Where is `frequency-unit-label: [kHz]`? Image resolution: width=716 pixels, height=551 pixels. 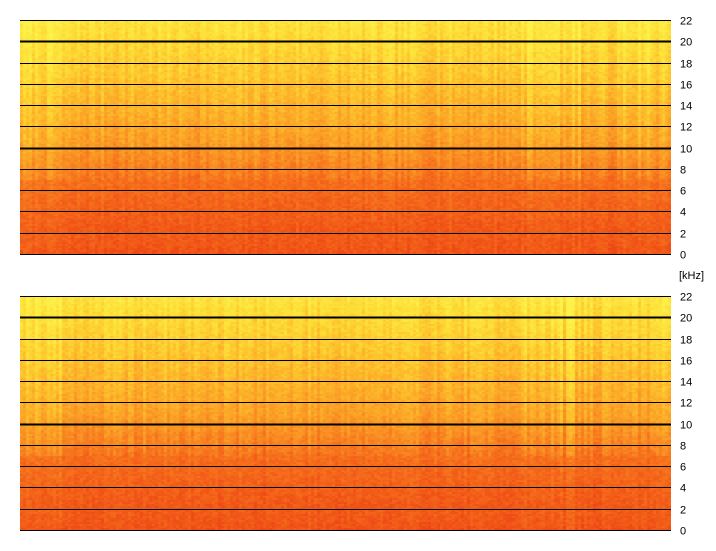
frequency-unit-label: [kHz] is located at coordinates (691, 276).